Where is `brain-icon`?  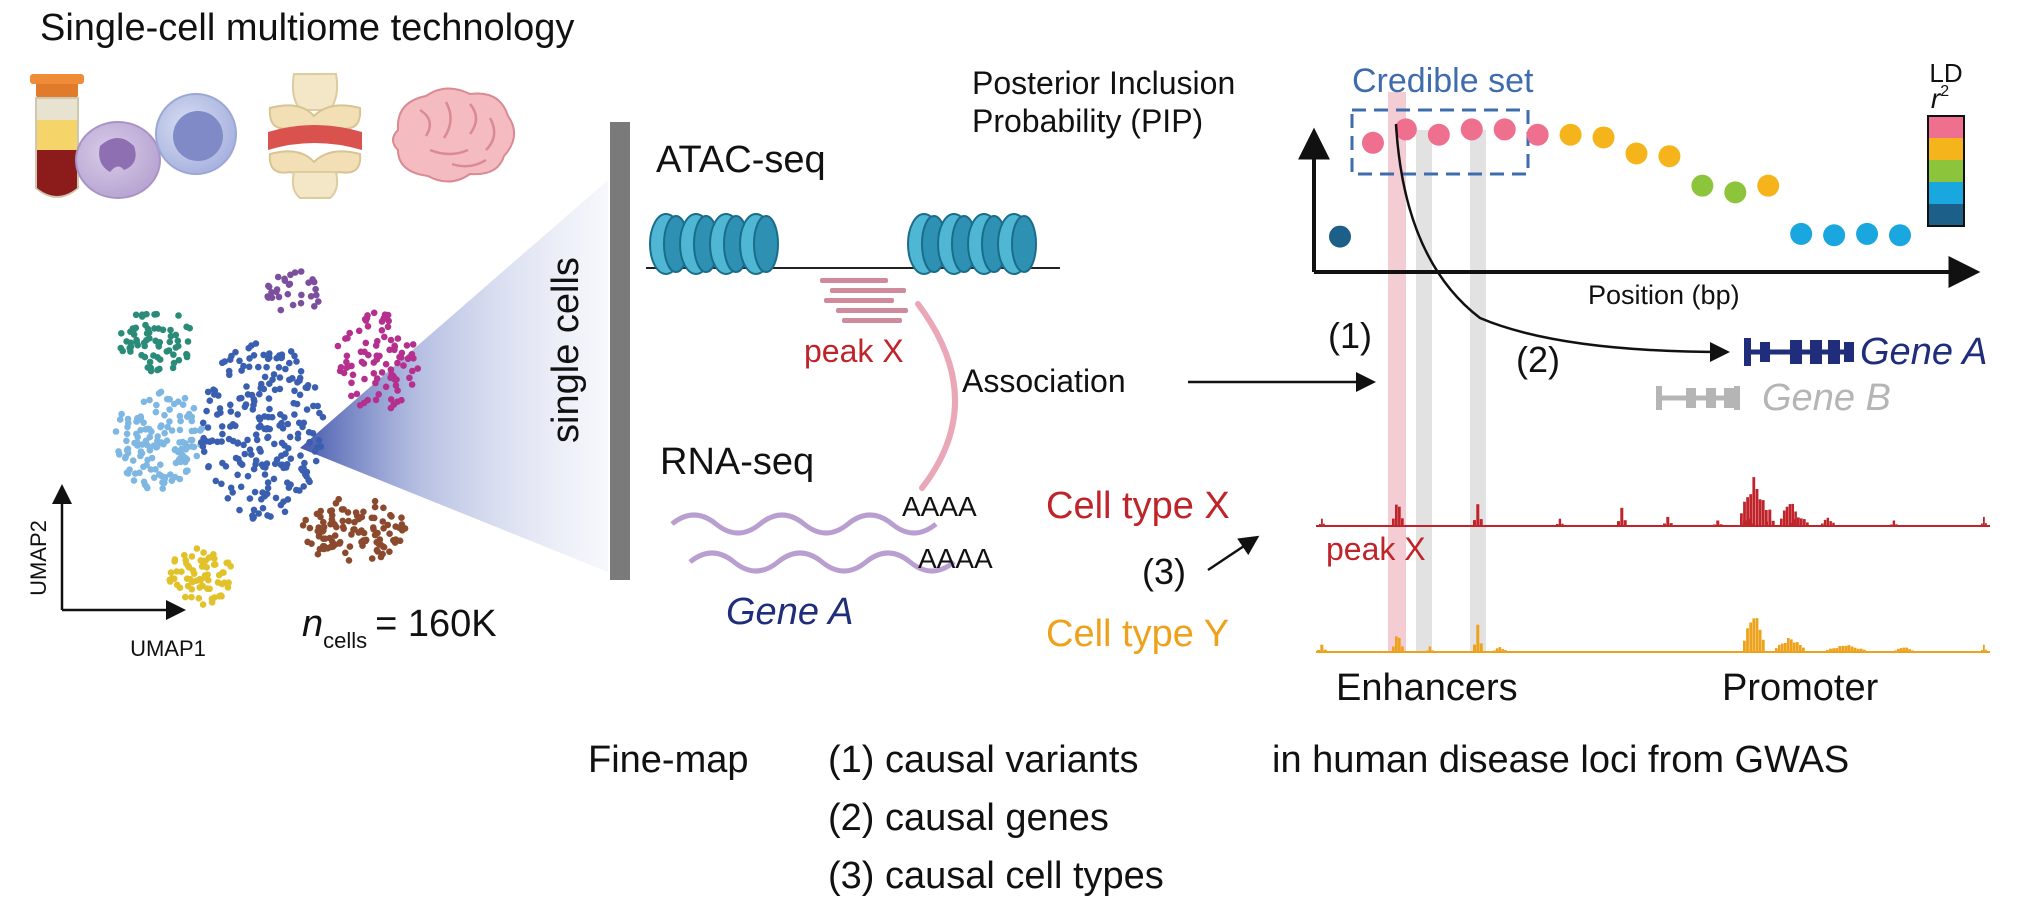 brain-icon is located at coordinates (453, 135).